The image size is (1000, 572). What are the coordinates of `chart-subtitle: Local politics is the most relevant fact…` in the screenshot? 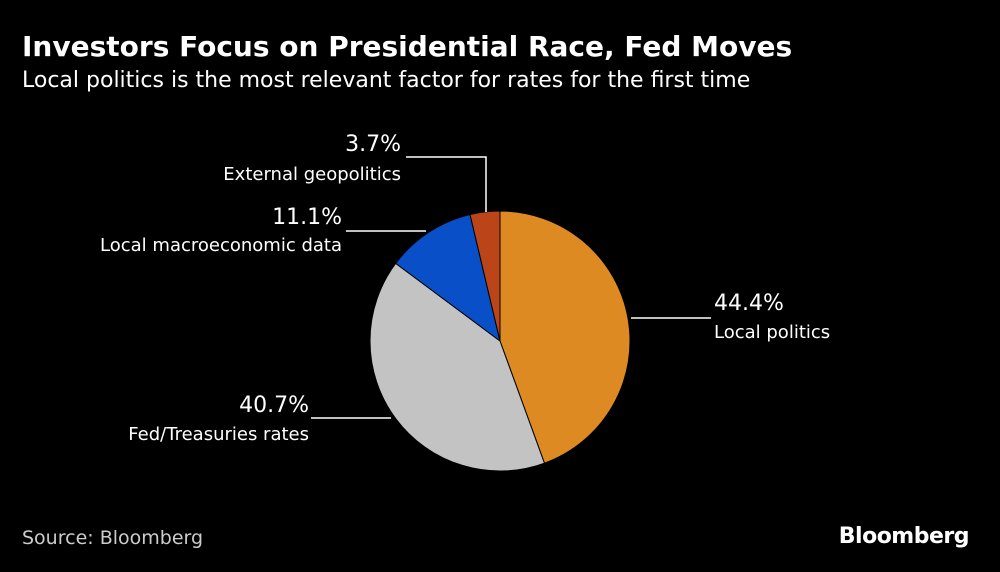 It's located at (386, 80).